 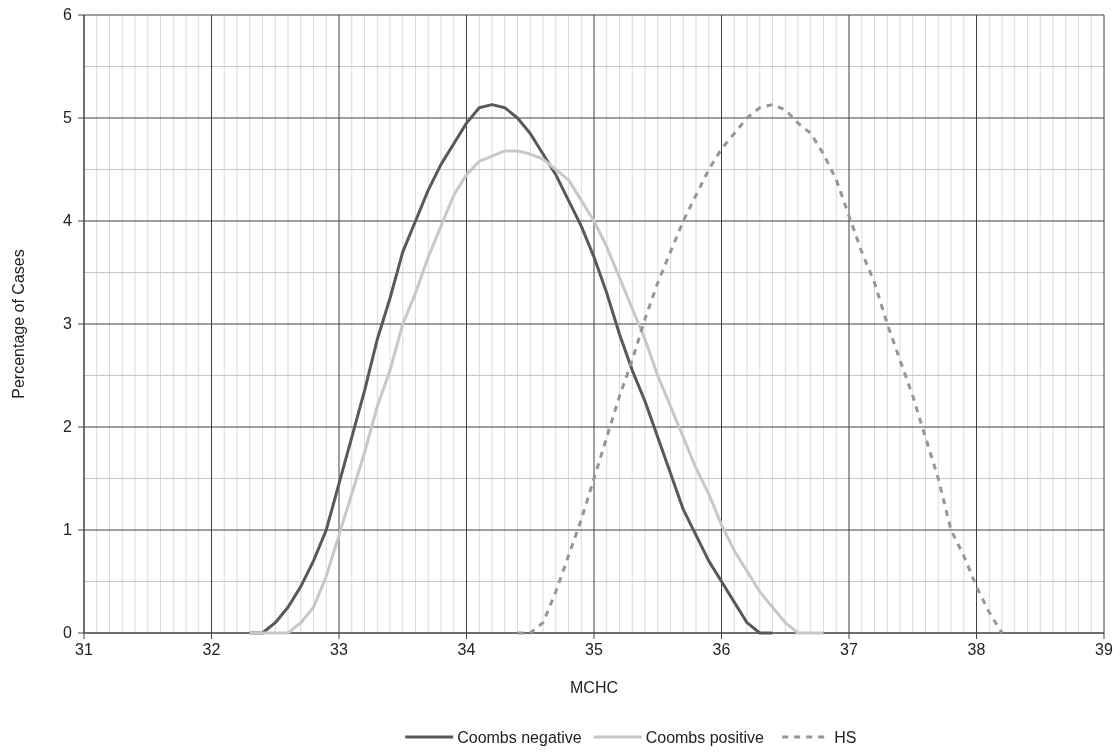 What do you see at coordinates (68, 323) in the screenshot?
I see `y-tick-label: 3` at bounding box center [68, 323].